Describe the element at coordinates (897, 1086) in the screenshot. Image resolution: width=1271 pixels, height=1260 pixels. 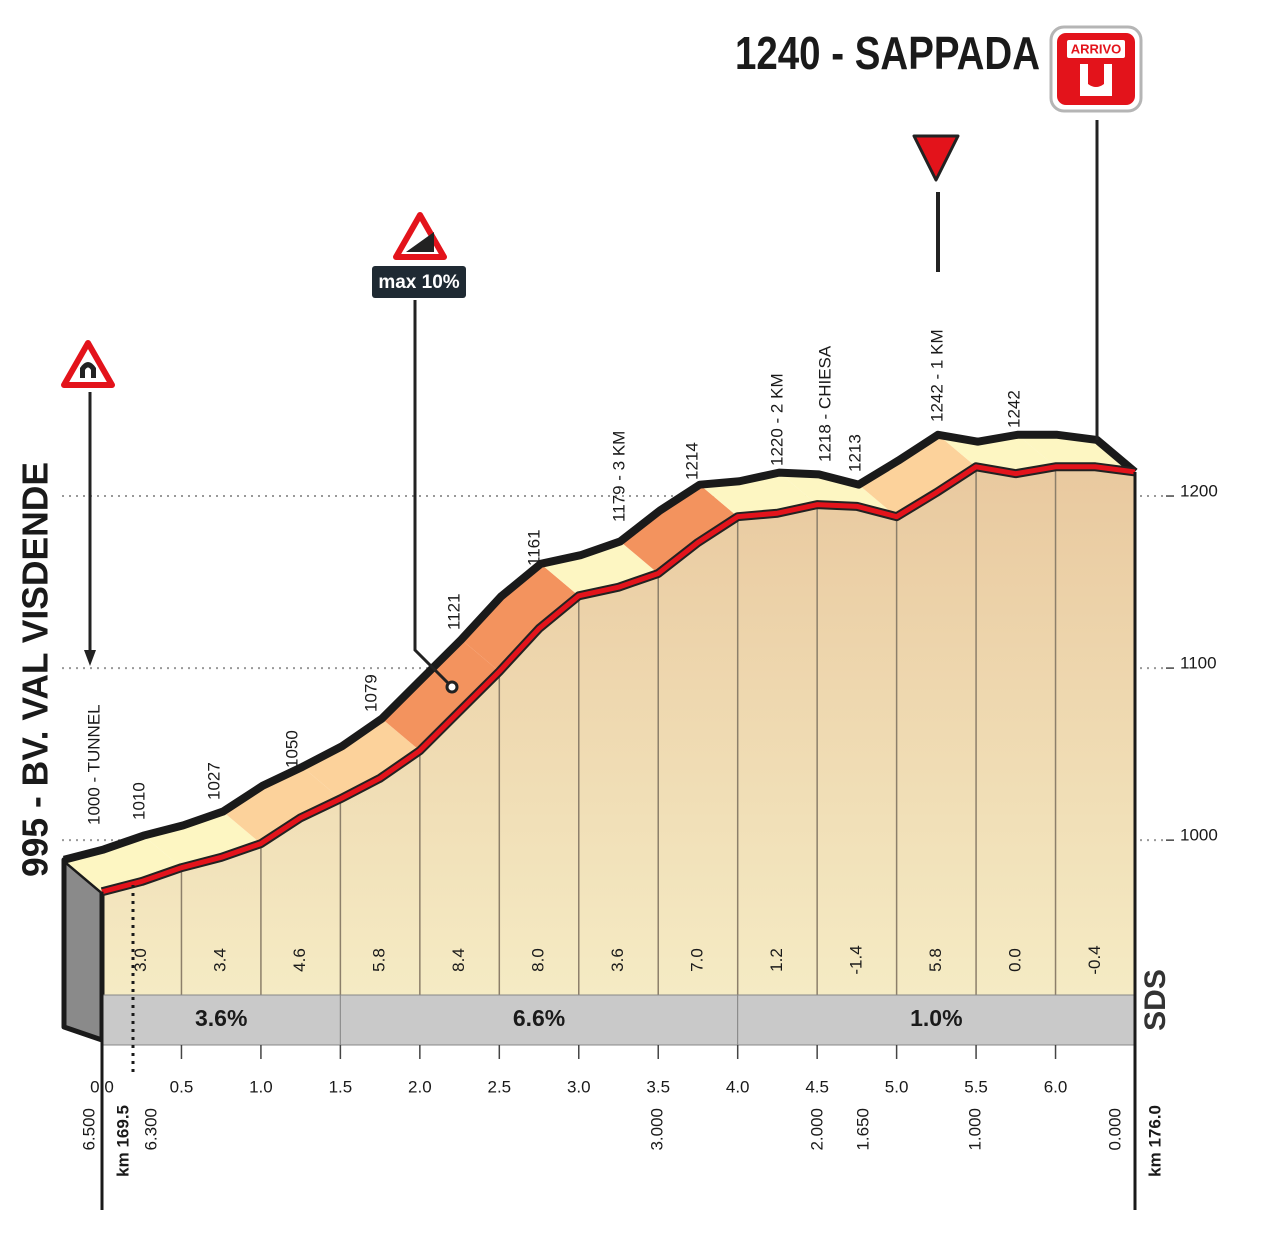
I see `x-tick-label: 5.0` at that location.